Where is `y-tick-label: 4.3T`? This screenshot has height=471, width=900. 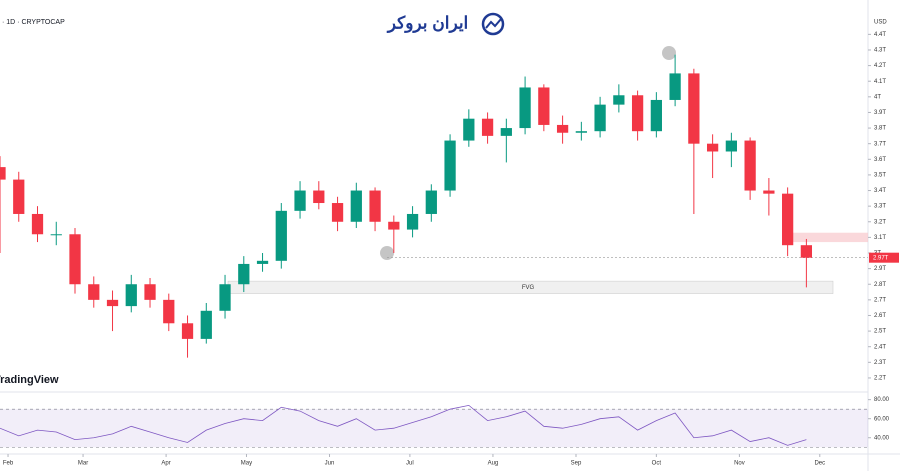 y-tick-label: 4.3T is located at coordinates (880, 51).